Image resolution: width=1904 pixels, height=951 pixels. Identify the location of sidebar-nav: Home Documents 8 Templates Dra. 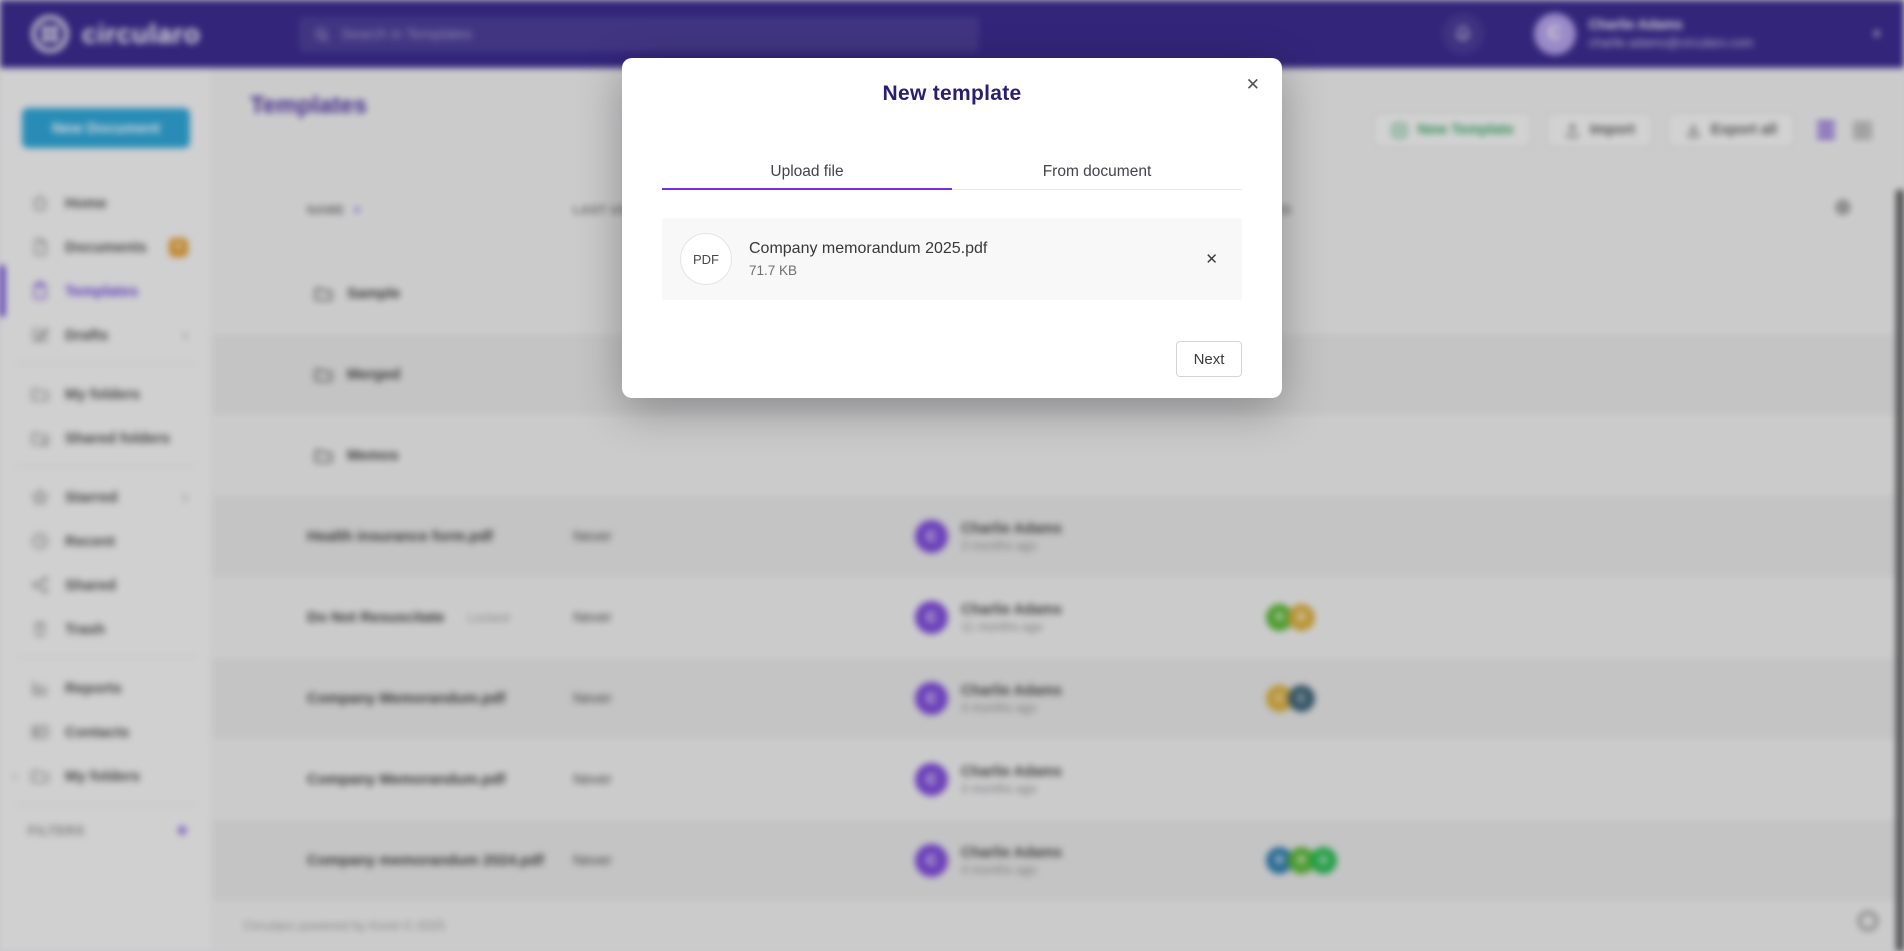
(106, 493).